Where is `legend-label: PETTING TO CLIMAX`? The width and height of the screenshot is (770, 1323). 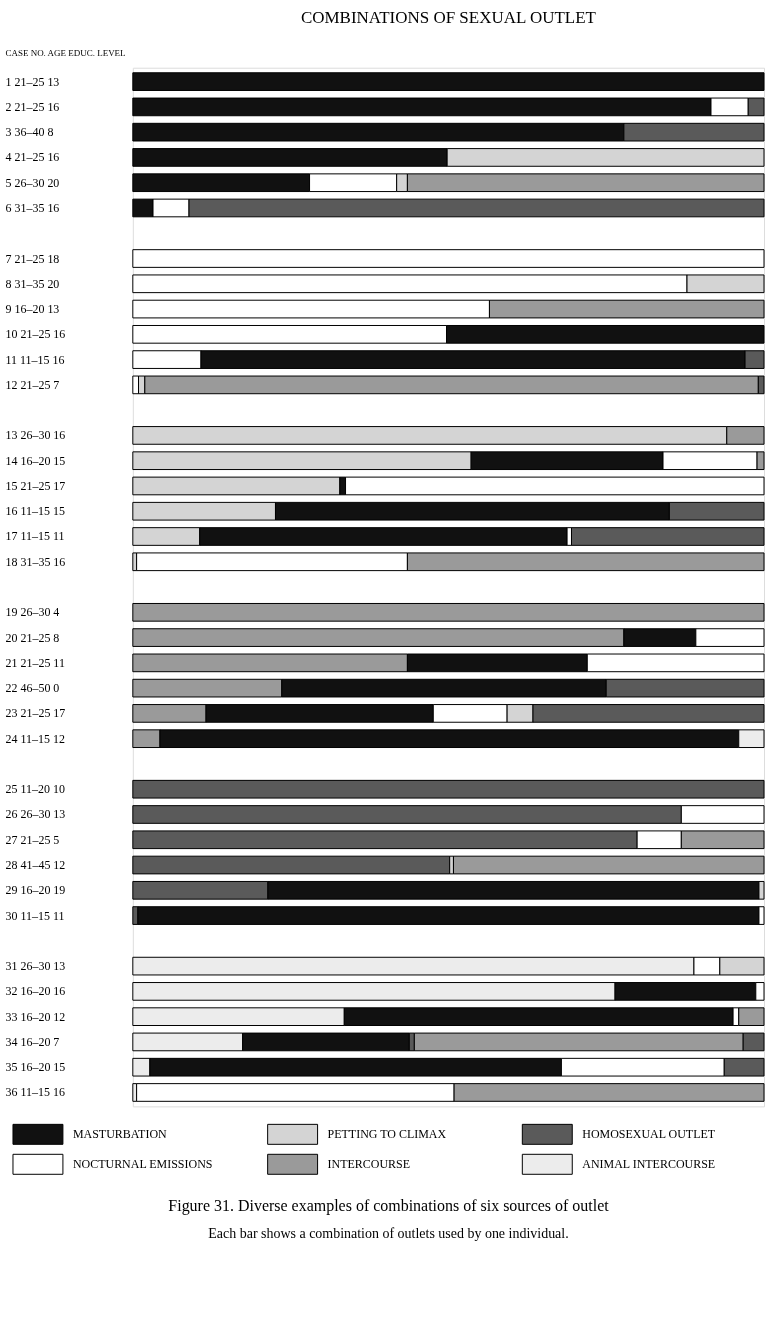 legend-label: PETTING TO CLIMAX is located at coordinates (387, 1134).